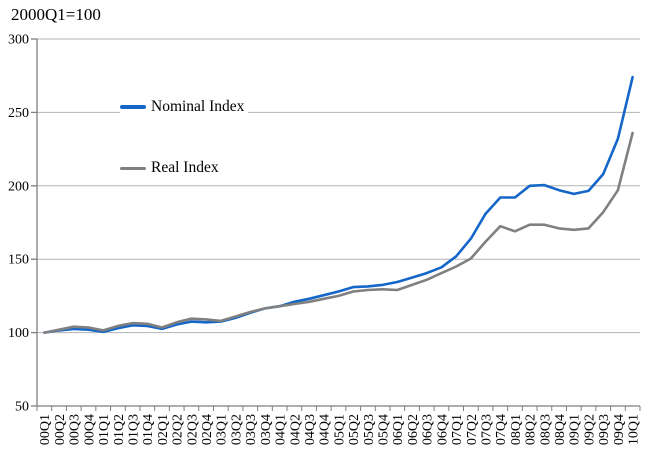 The width and height of the screenshot is (650, 462). Describe the element at coordinates (18, 113) in the screenshot. I see `y-tick-label: 250` at that location.